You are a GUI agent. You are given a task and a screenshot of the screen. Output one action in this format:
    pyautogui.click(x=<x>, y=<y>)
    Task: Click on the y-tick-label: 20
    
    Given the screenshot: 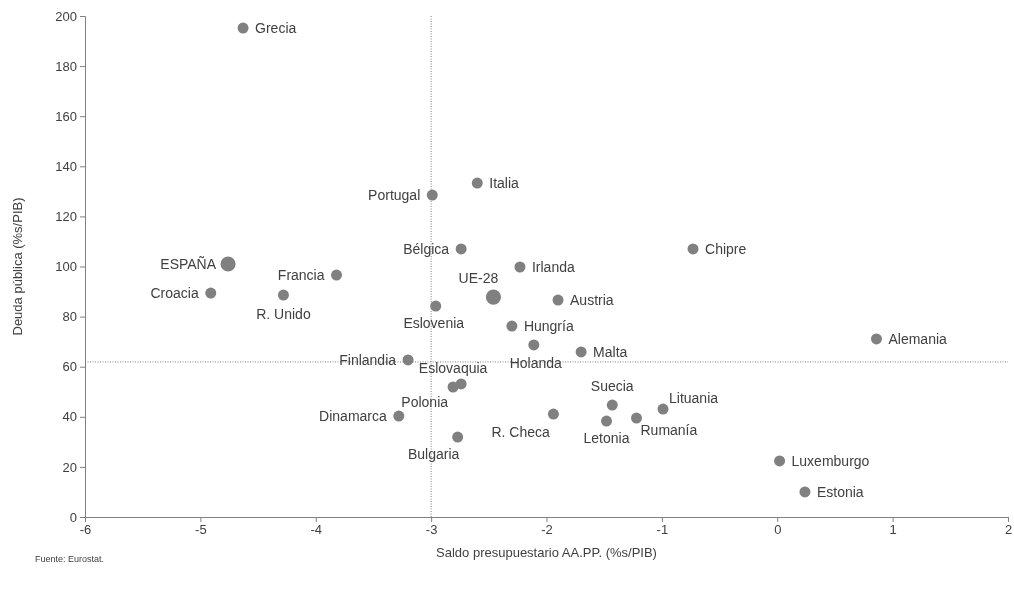 What is the action you would take?
    pyautogui.click(x=69, y=467)
    